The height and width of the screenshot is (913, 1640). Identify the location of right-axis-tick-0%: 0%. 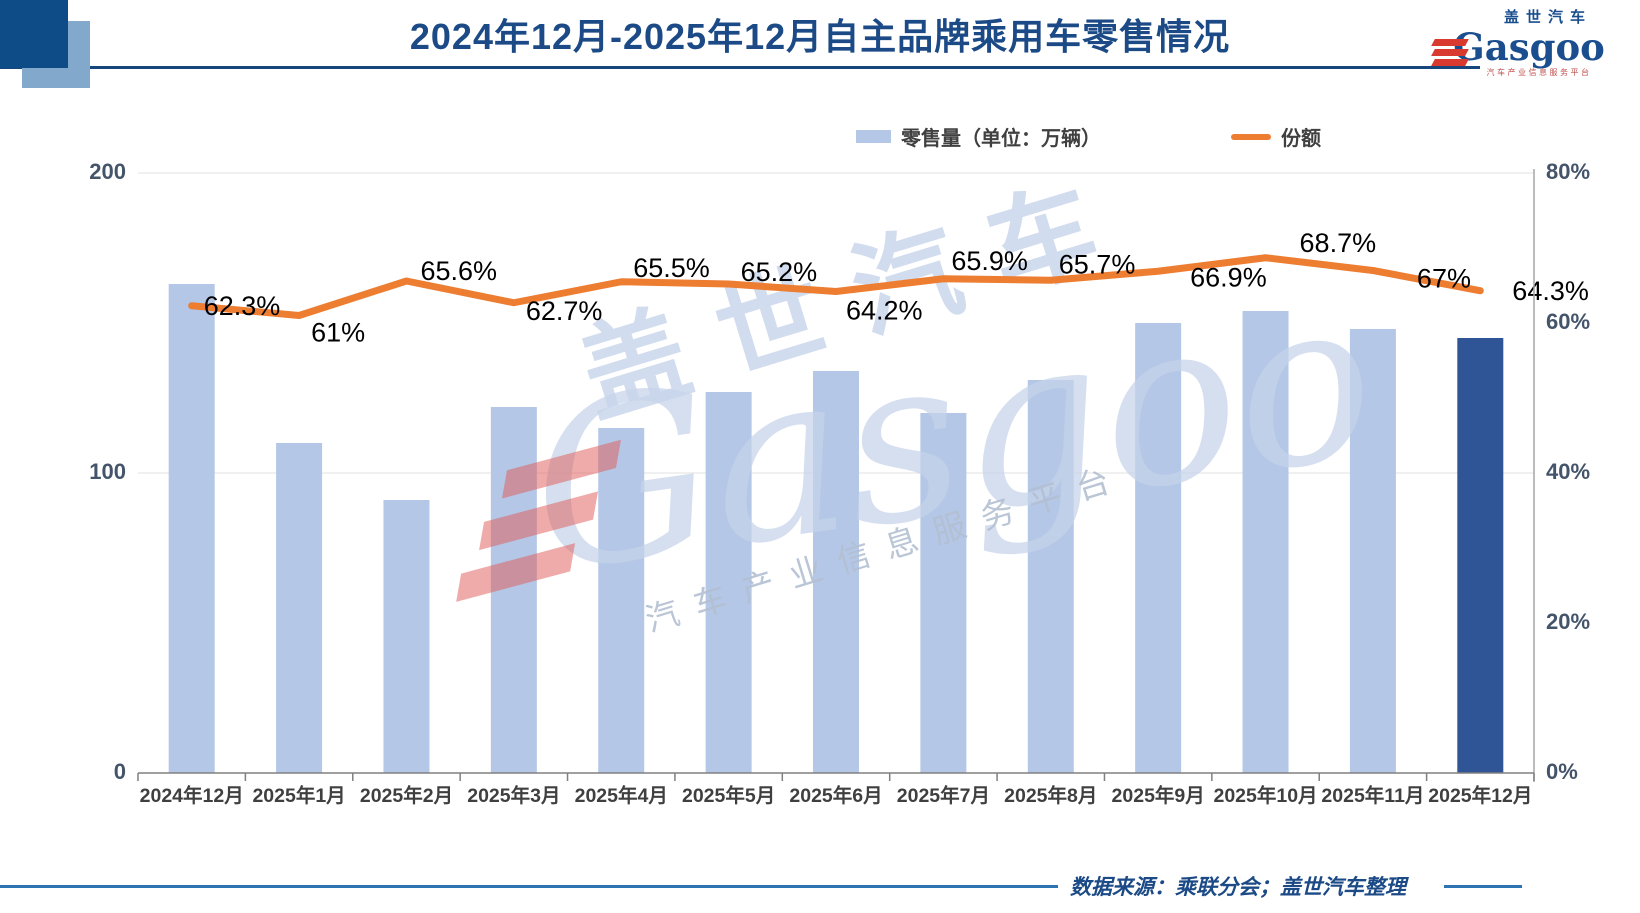
(1562, 771).